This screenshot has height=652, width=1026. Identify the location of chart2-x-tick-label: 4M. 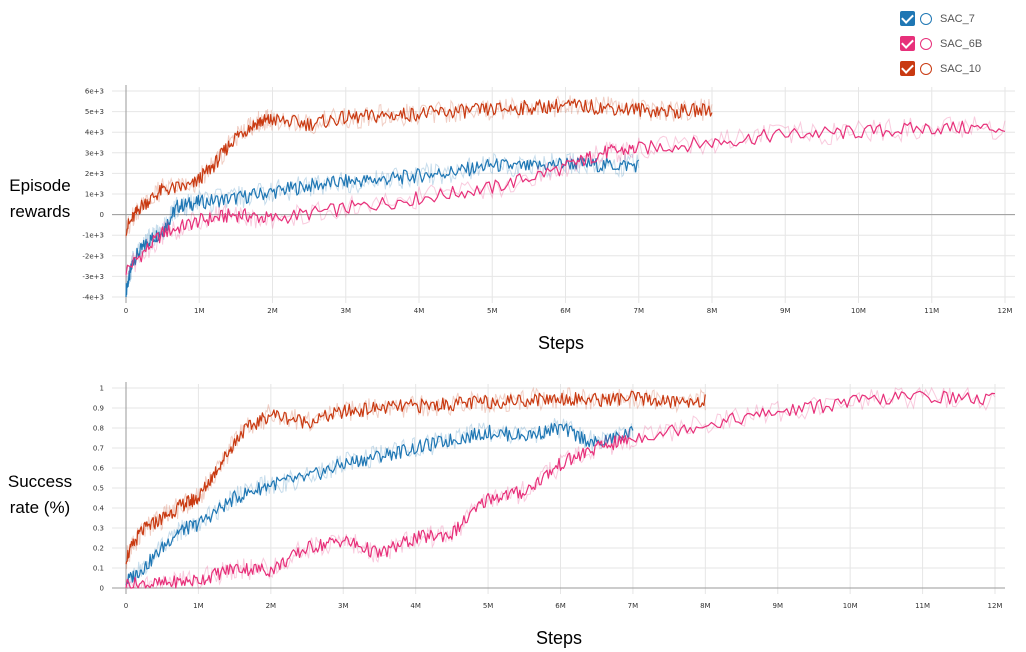
(415, 606).